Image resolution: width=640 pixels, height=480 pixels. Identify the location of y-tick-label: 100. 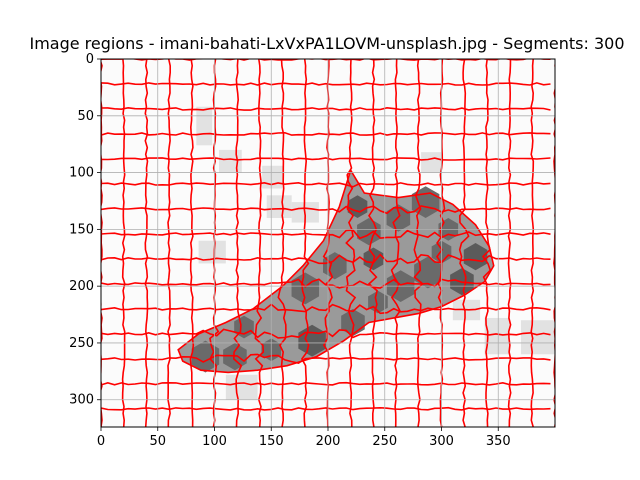
(81, 173).